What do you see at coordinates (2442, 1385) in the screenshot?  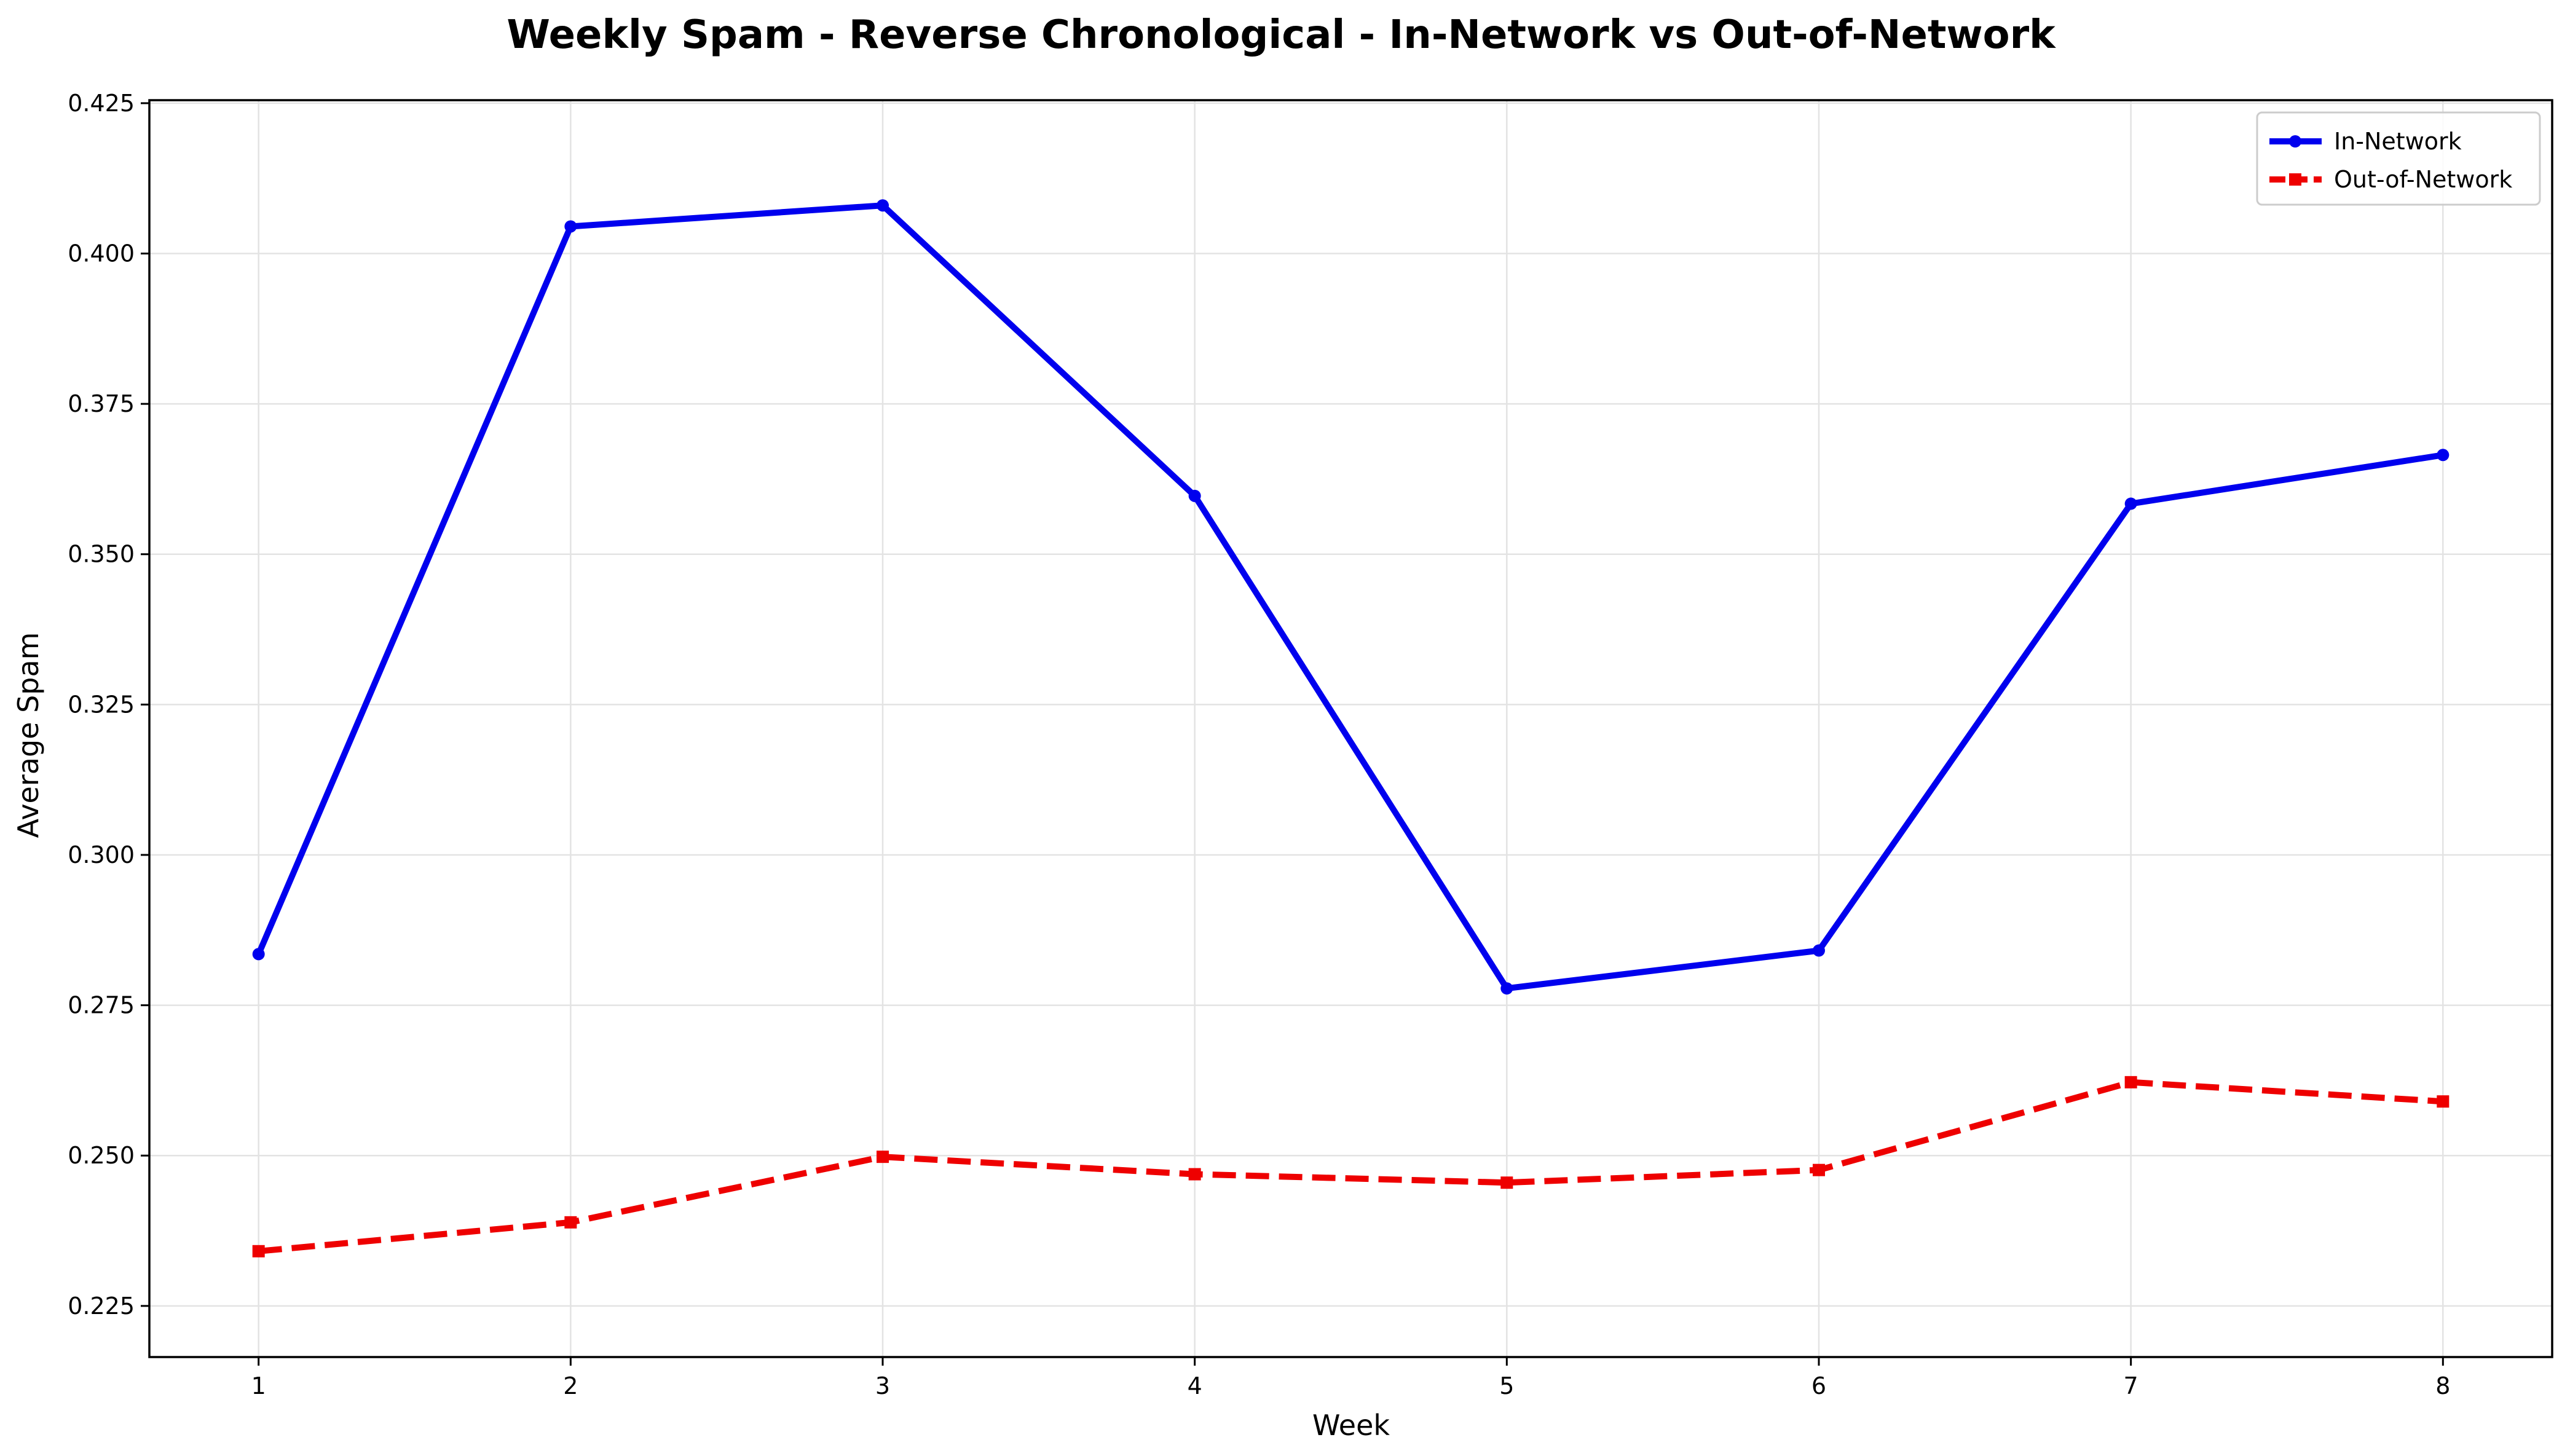 I see `x-tick-label: 8` at bounding box center [2442, 1385].